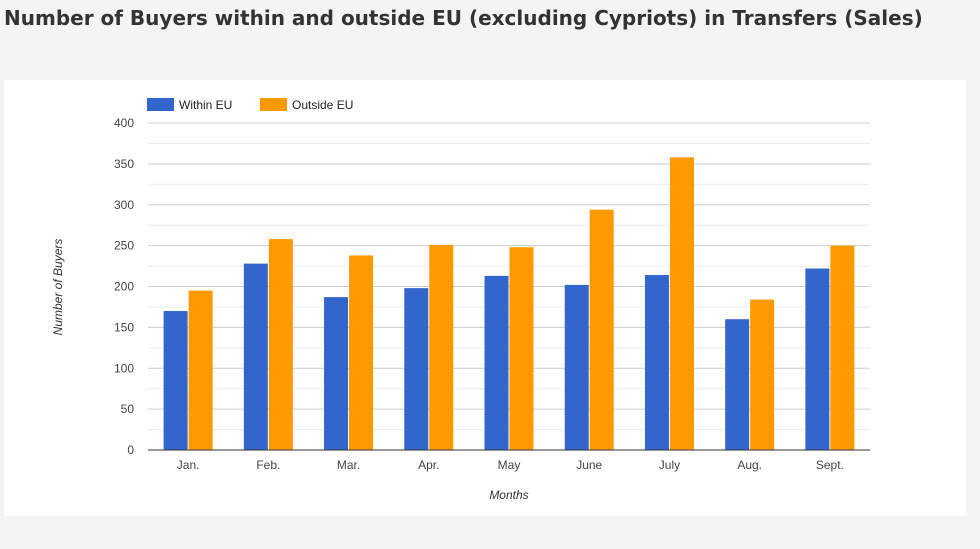  I want to click on y-tick-label: 400, so click(124, 123).